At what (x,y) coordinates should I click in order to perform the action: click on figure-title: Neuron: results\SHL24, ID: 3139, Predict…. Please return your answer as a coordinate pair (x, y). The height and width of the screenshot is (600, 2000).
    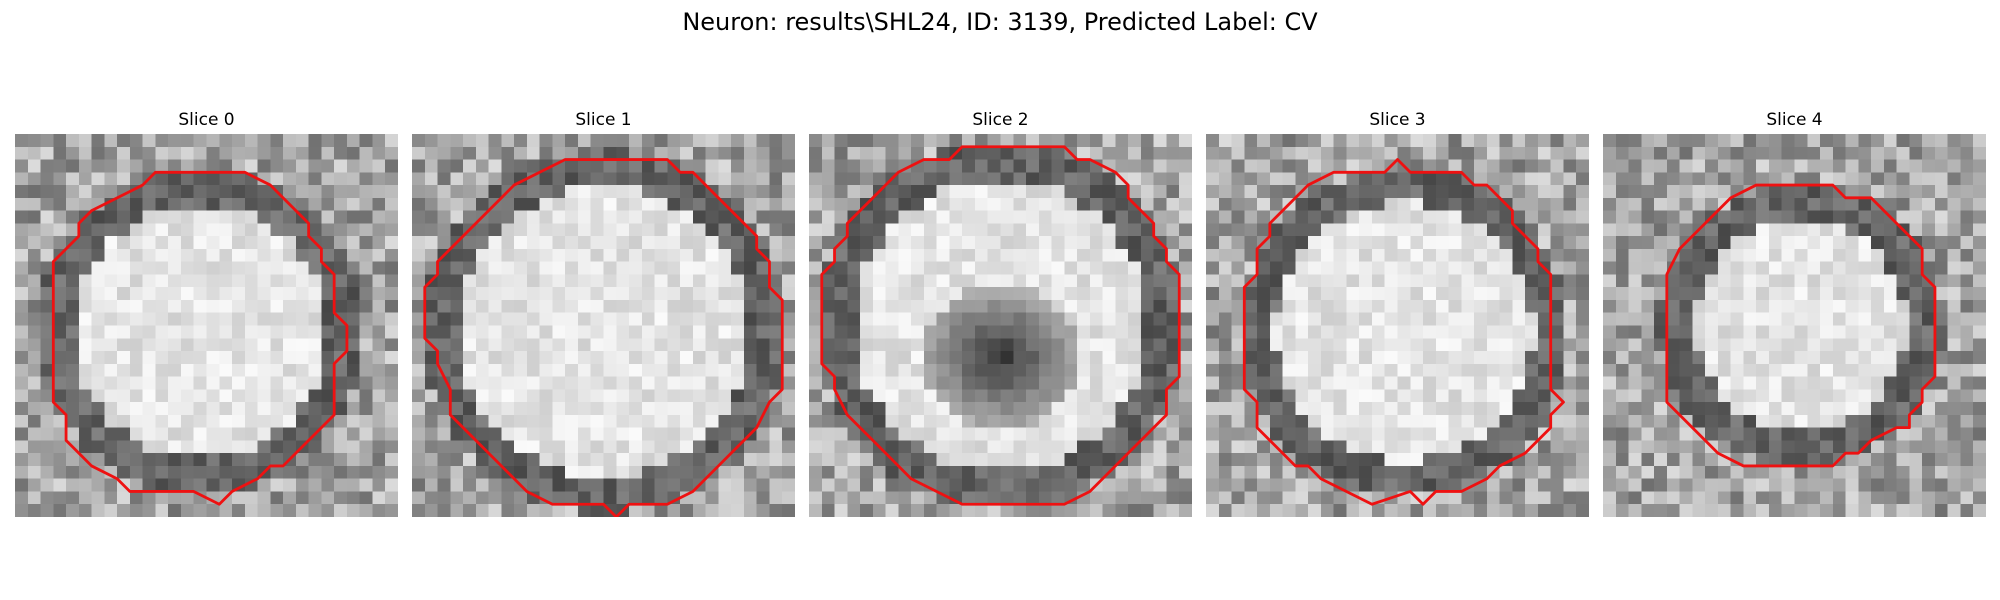
    Looking at the image, I should click on (1000, 22).